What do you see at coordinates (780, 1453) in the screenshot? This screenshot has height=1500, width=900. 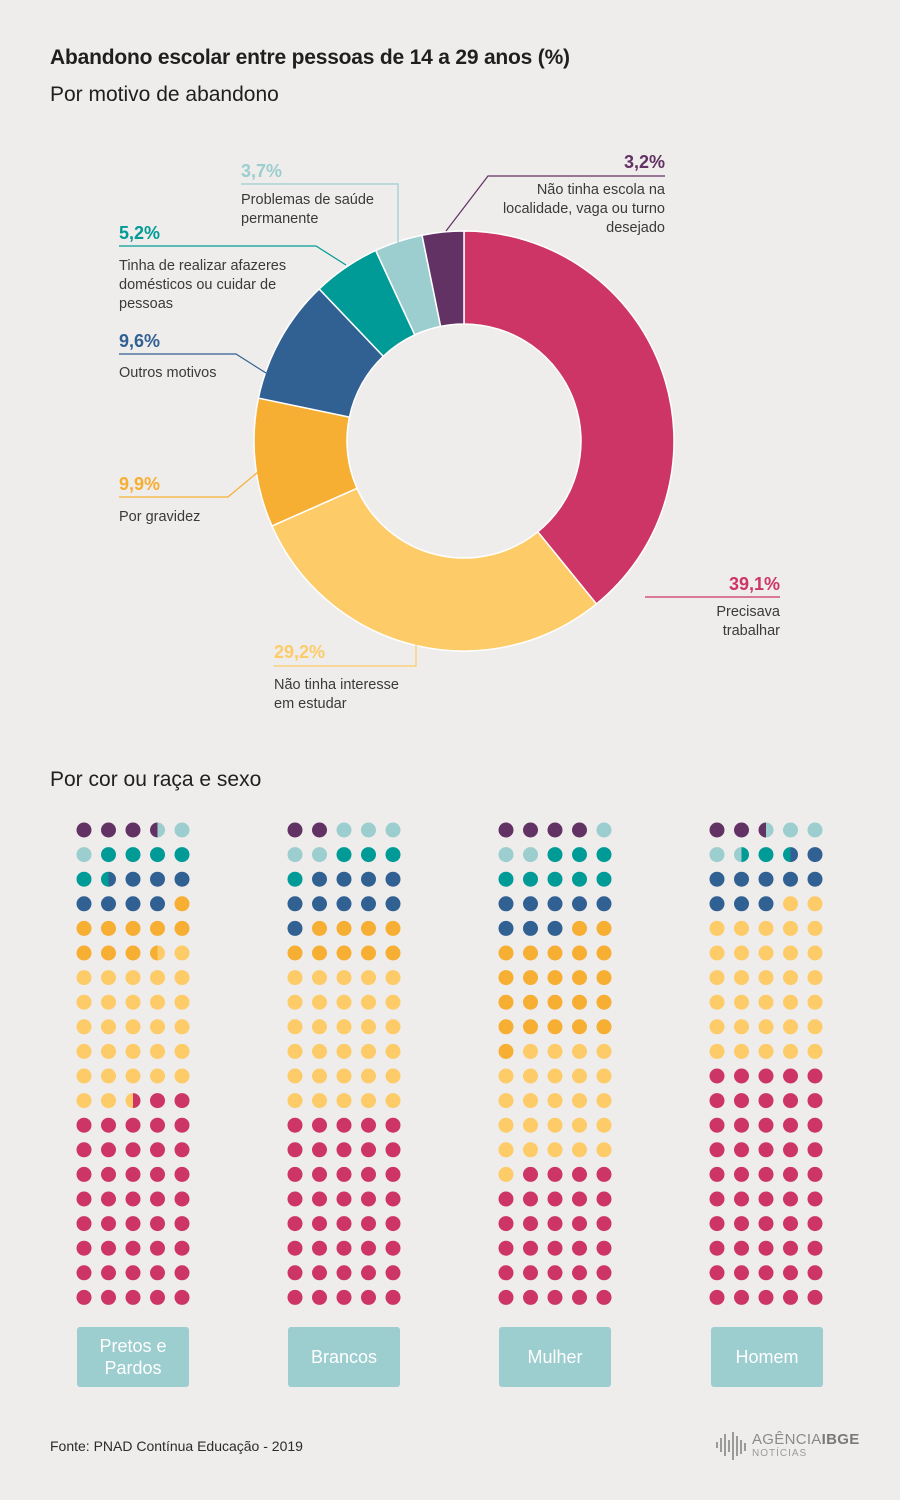 I see `logo-text-bottom: NOTÍCIAS` at bounding box center [780, 1453].